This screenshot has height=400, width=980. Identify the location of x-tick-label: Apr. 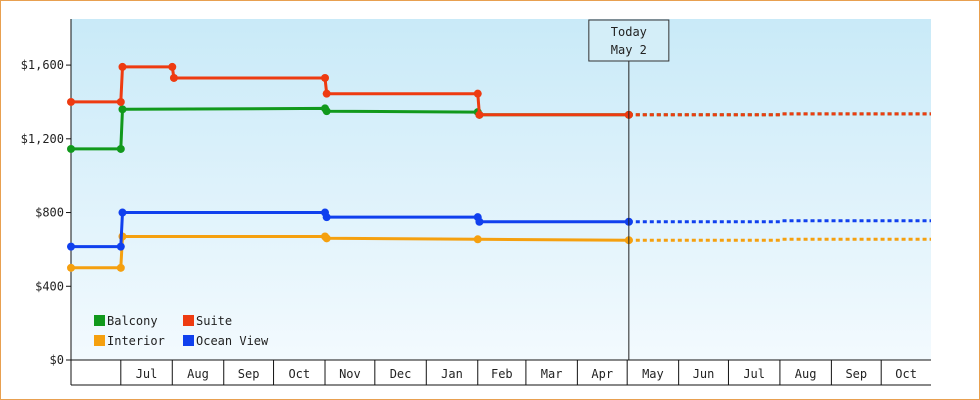
(602, 374).